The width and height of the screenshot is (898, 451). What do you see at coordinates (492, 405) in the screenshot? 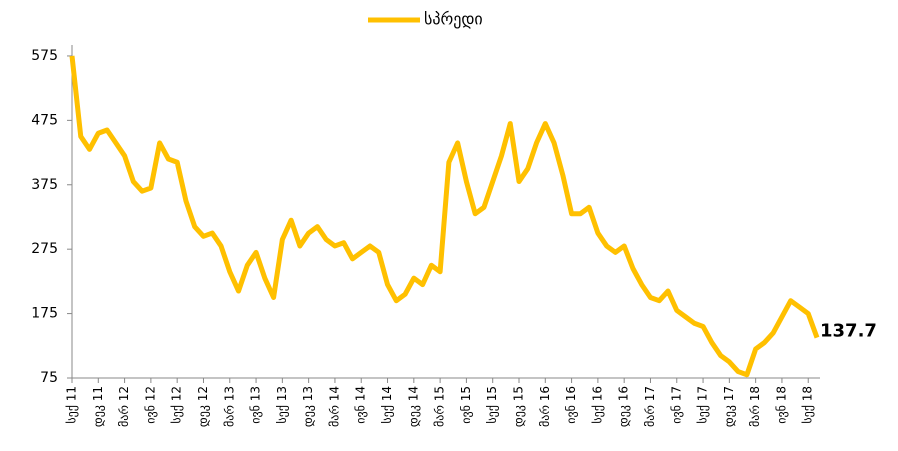
I see `x-tick-label: სექ 15` at bounding box center [492, 405].